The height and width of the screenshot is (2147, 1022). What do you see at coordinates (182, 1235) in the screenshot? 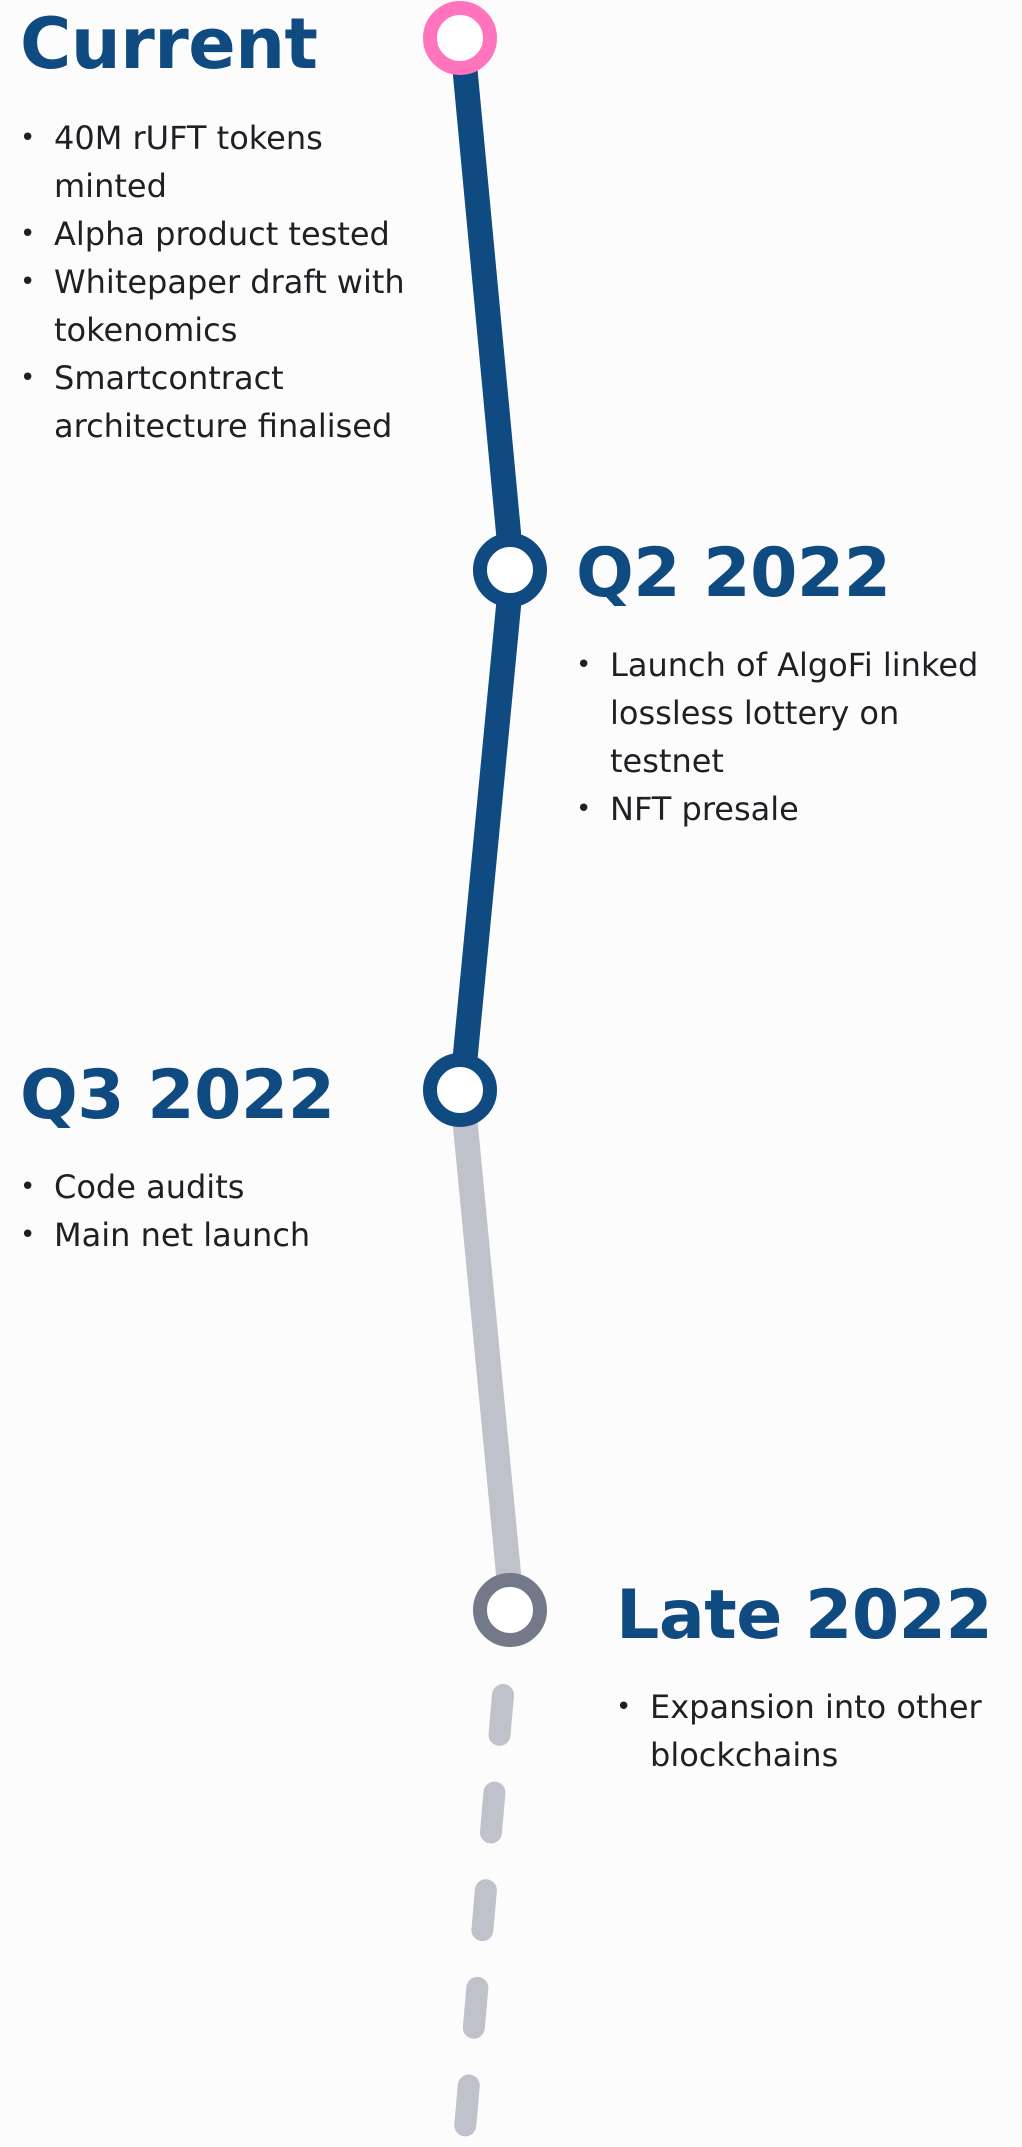
I see `list-item-text: Main net launch` at bounding box center [182, 1235].